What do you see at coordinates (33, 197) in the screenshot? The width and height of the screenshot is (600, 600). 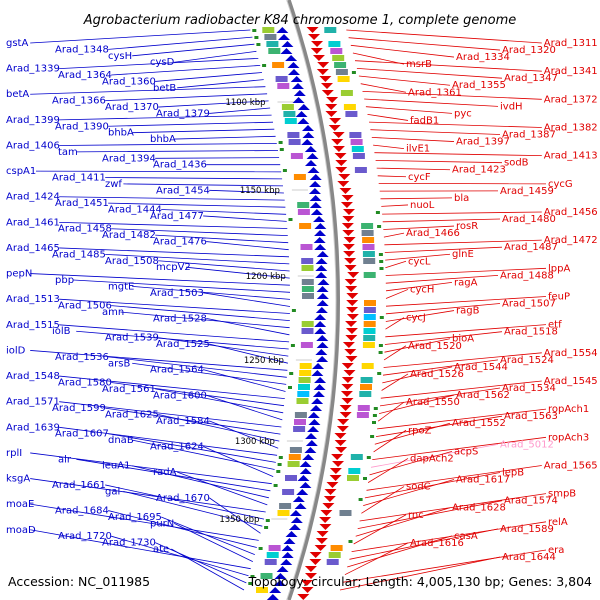 I see `left-gene-label: Arad_1424` at bounding box center [33, 197].